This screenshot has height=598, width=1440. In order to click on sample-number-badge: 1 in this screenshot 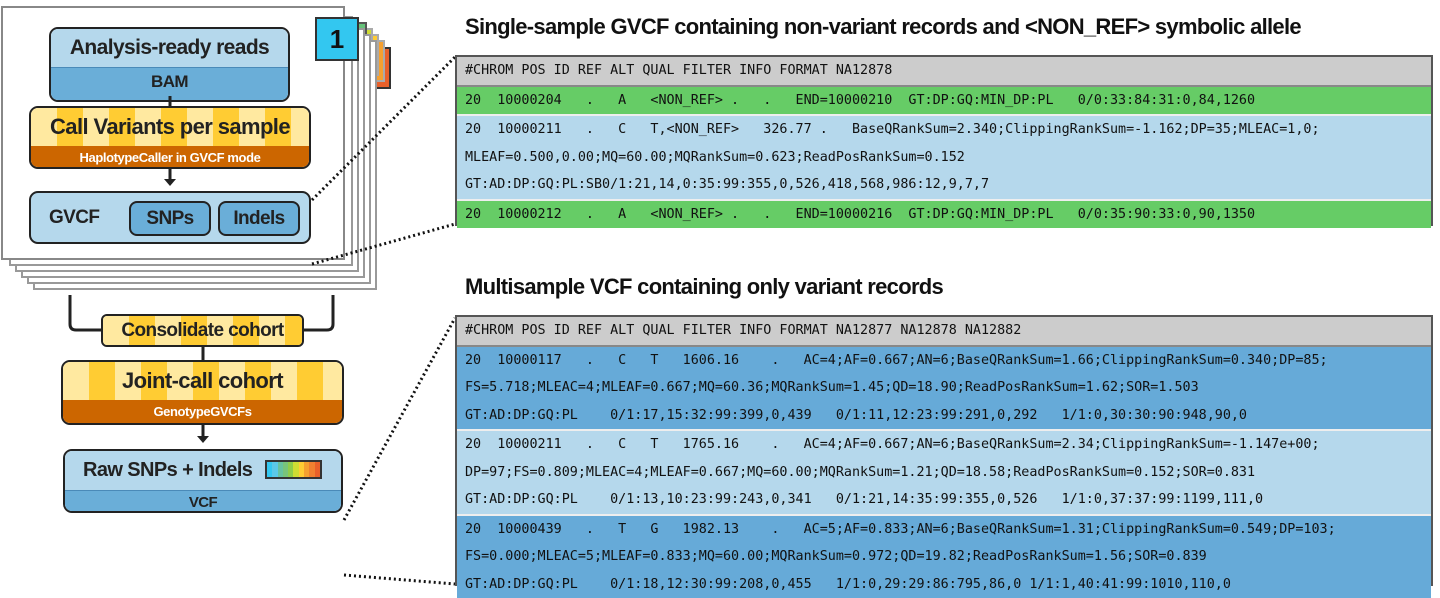, I will do `click(337, 39)`.